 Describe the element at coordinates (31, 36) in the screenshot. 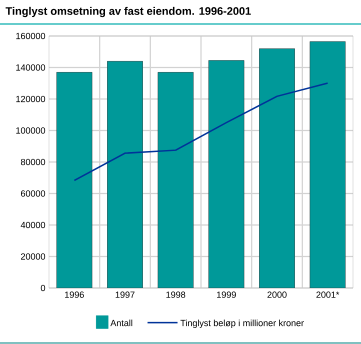

I see `y-tick-label: 160000` at that location.